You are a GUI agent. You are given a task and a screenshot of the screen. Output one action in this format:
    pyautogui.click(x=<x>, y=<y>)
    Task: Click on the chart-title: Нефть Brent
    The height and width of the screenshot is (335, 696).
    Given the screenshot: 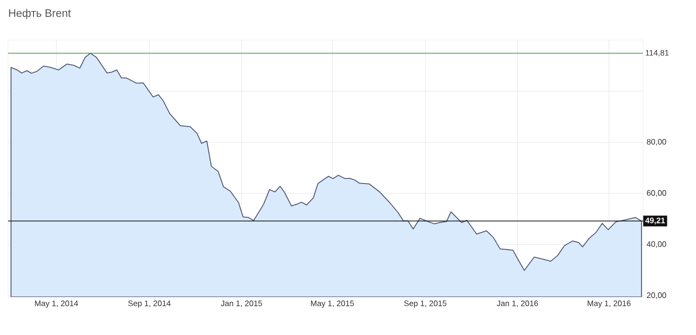 What is the action you would take?
    pyautogui.click(x=40, y=14)
    